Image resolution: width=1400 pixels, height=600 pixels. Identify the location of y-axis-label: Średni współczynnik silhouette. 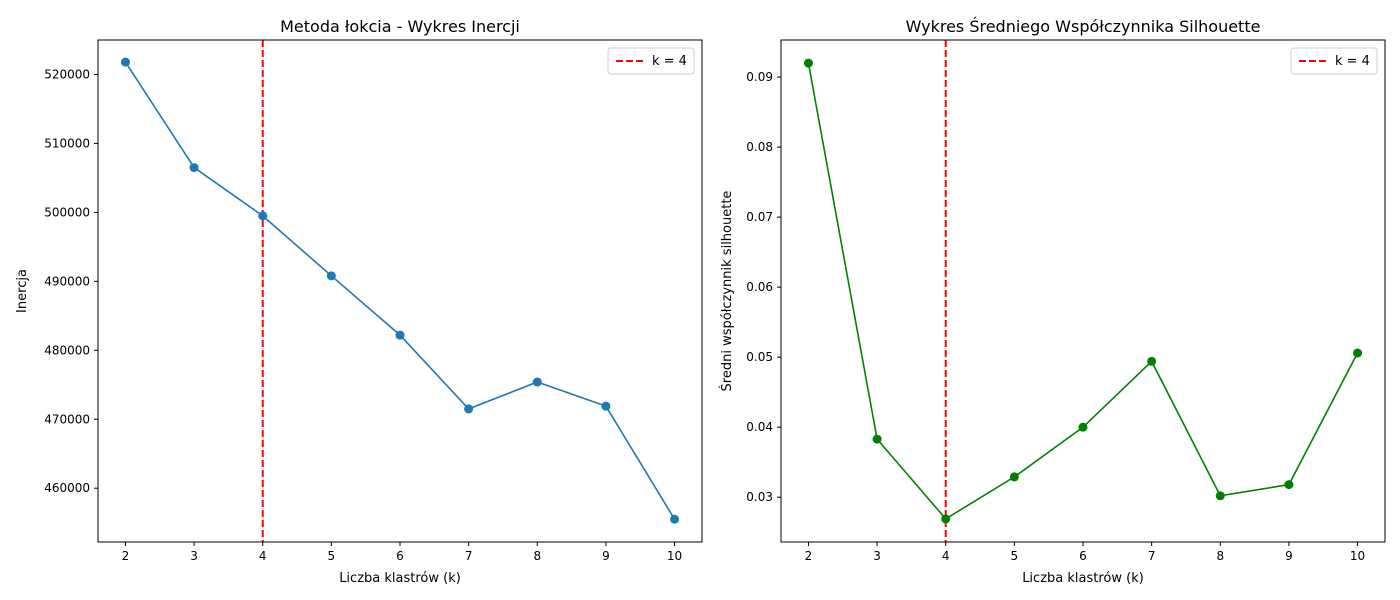
(727, 291).